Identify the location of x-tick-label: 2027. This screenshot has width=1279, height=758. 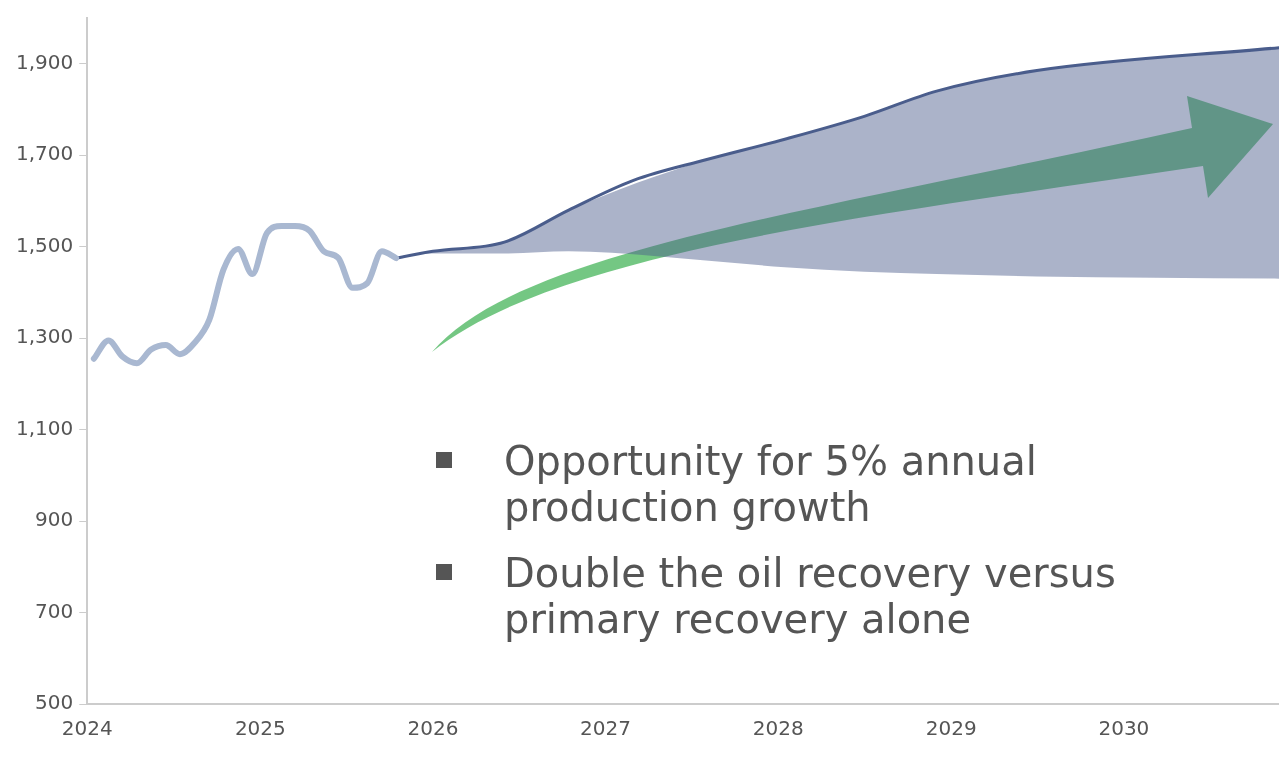
(606, 728).